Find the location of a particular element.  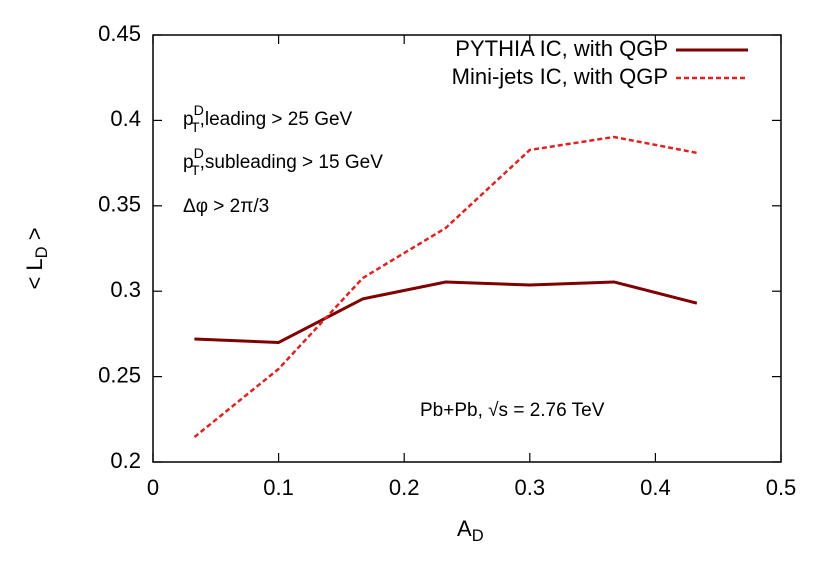

x-tick-label: 0.4 is located at coordinates (655, 487).